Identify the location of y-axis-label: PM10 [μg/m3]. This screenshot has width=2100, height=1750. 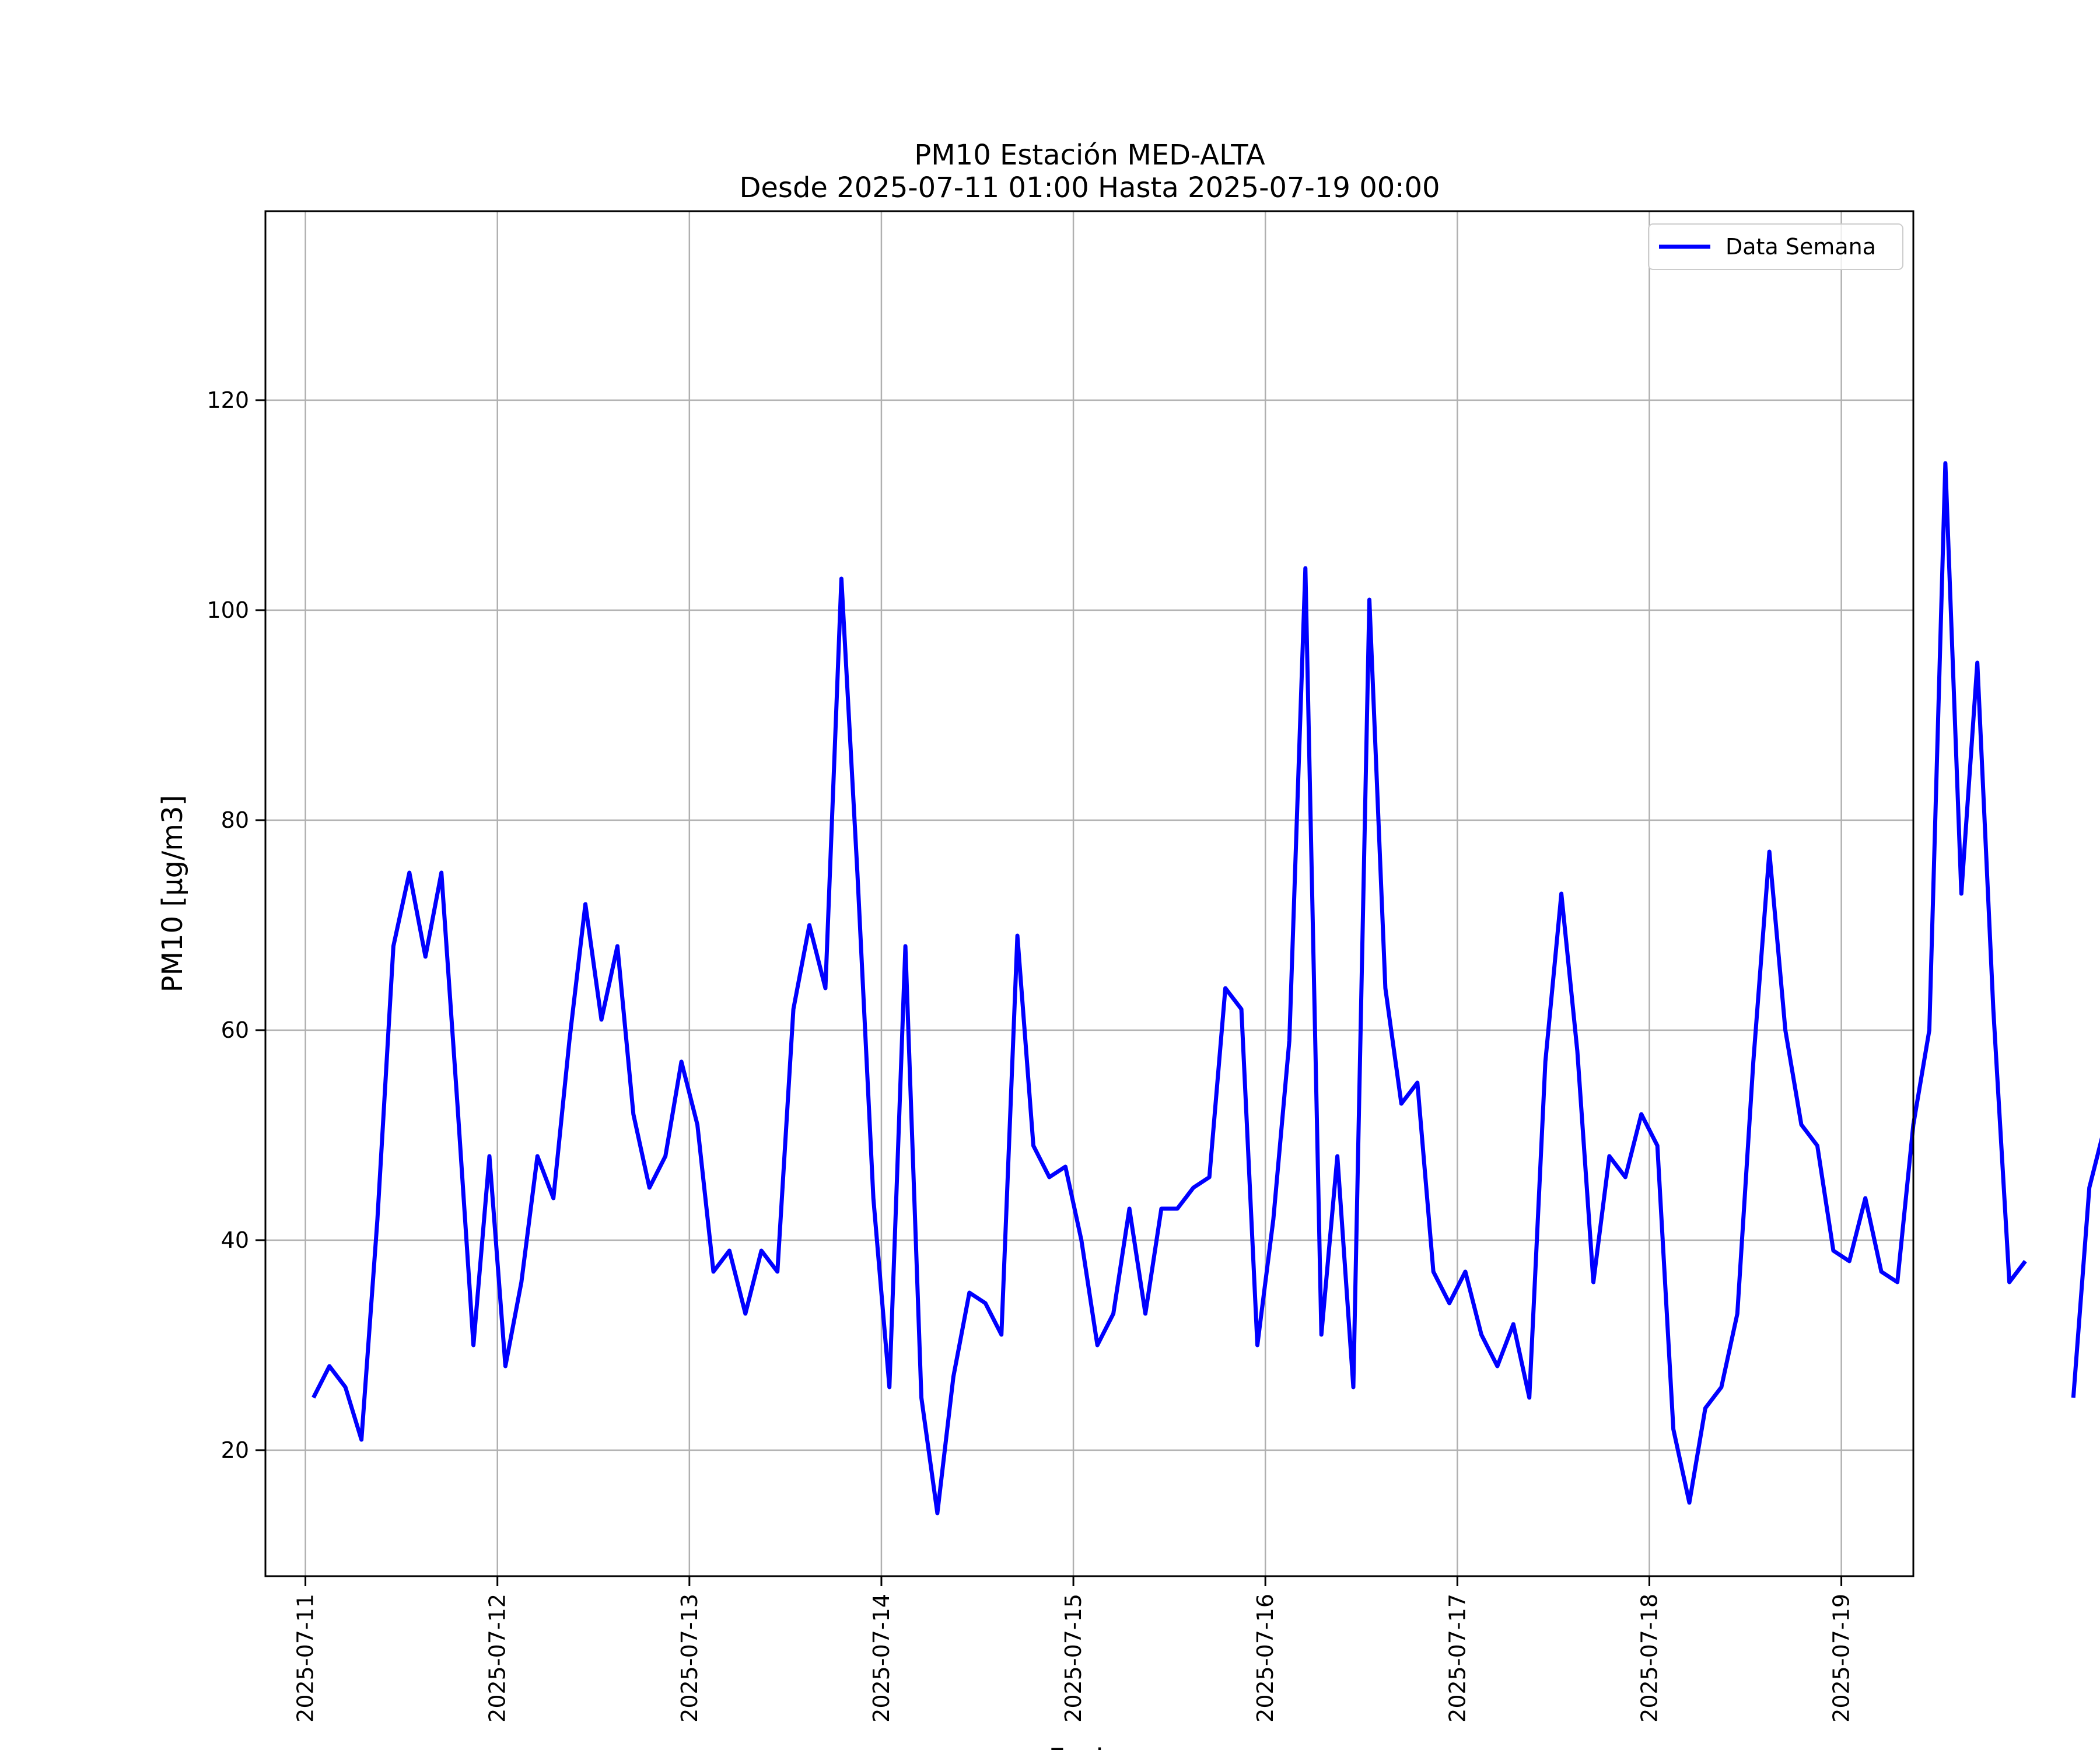
(173, 894).